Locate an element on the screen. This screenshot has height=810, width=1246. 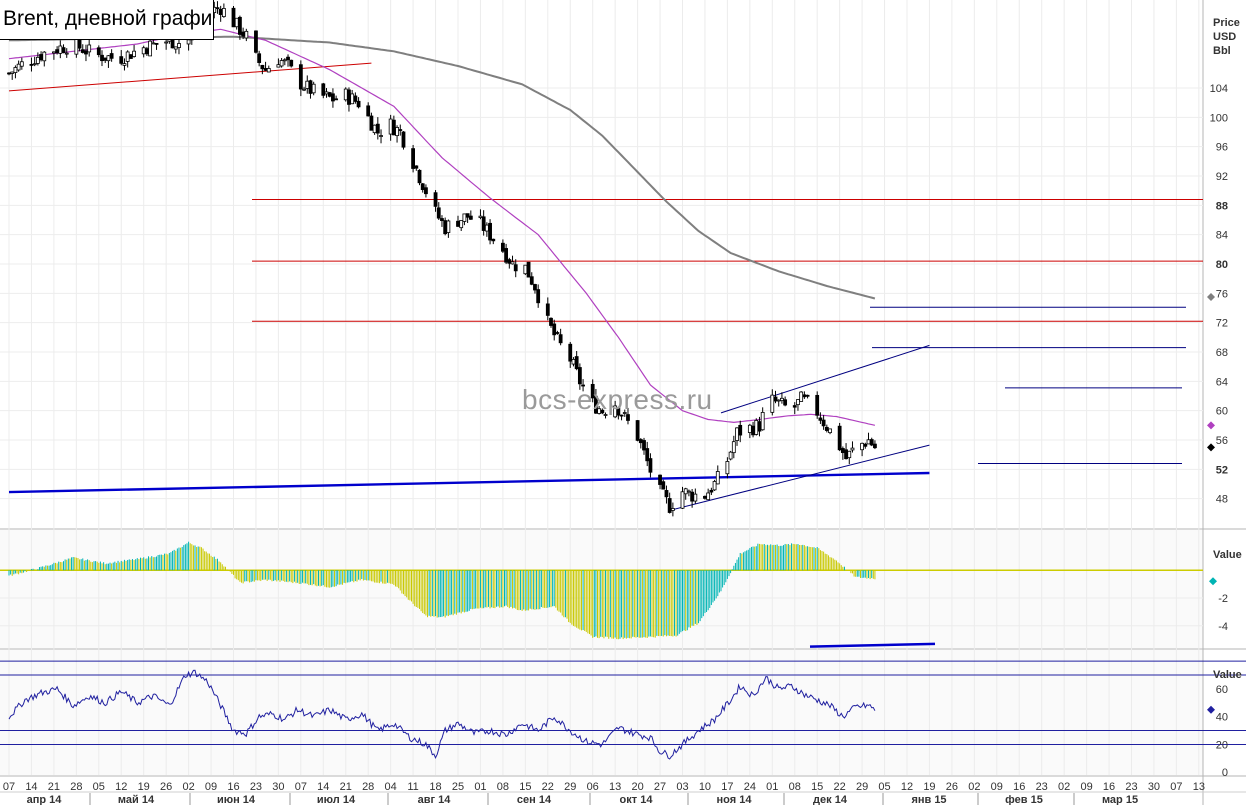
x-tick-label: 13 is located at coordinates (1199, 787).